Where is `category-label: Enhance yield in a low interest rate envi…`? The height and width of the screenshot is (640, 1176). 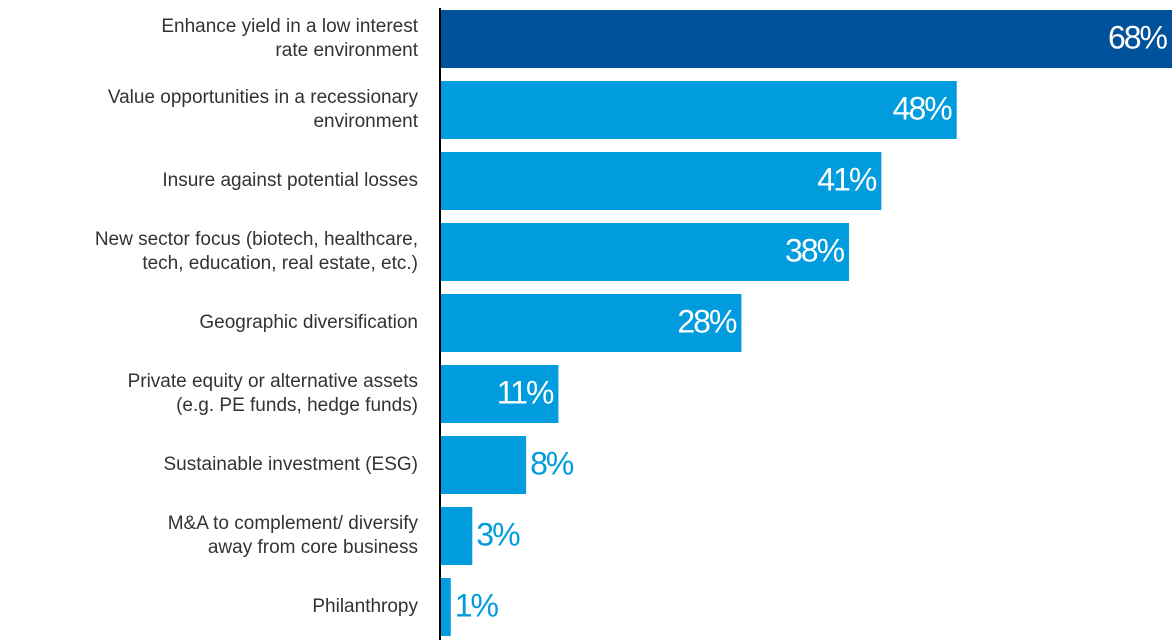
category-label: Enhance yield in a low interest rate envi… is located at coordinates (289, 38).